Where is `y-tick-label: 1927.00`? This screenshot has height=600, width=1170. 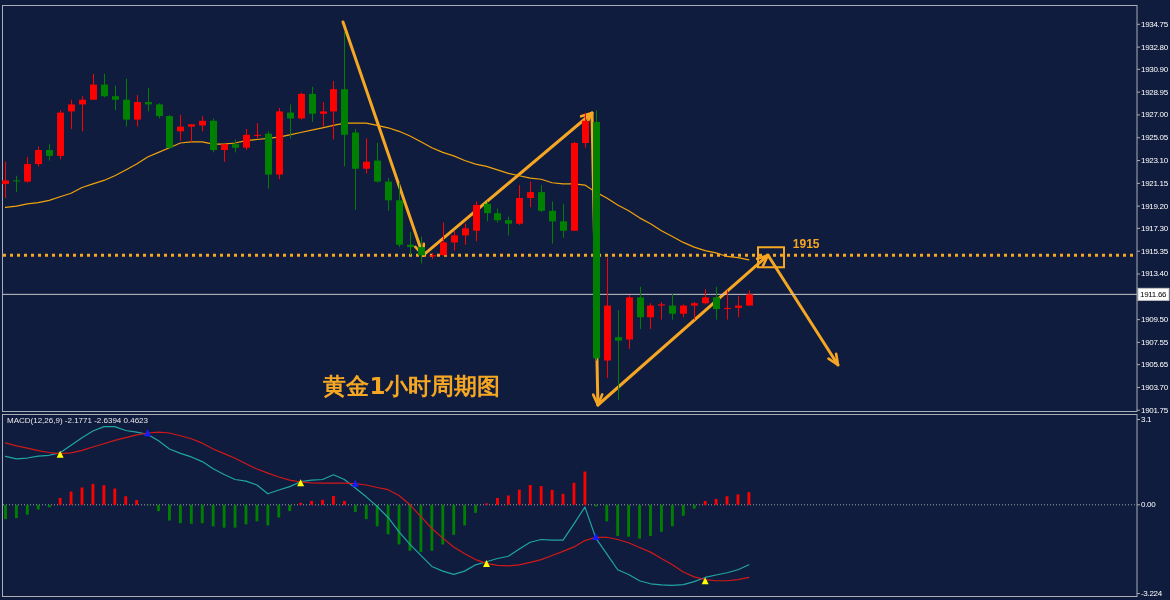
y-tick-label: 1927.00 is located at coordinates (1155, 115).